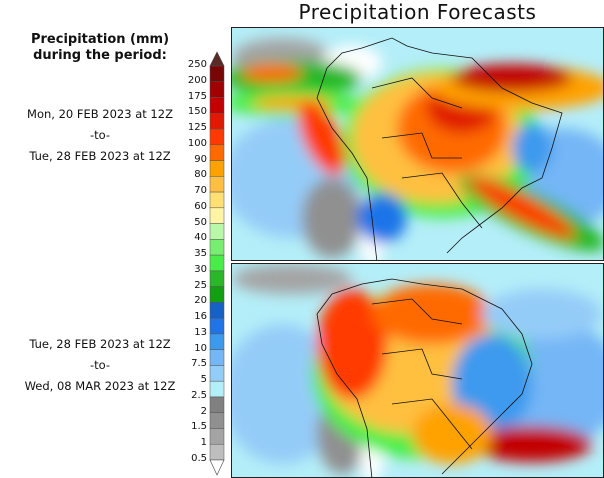 The width and height of the screenshot is (604, 478). What do you see at coordinates (197, 112) in the screenshot?
I see `colorbar-tick-label: 150` at bounding box center [197, 112].